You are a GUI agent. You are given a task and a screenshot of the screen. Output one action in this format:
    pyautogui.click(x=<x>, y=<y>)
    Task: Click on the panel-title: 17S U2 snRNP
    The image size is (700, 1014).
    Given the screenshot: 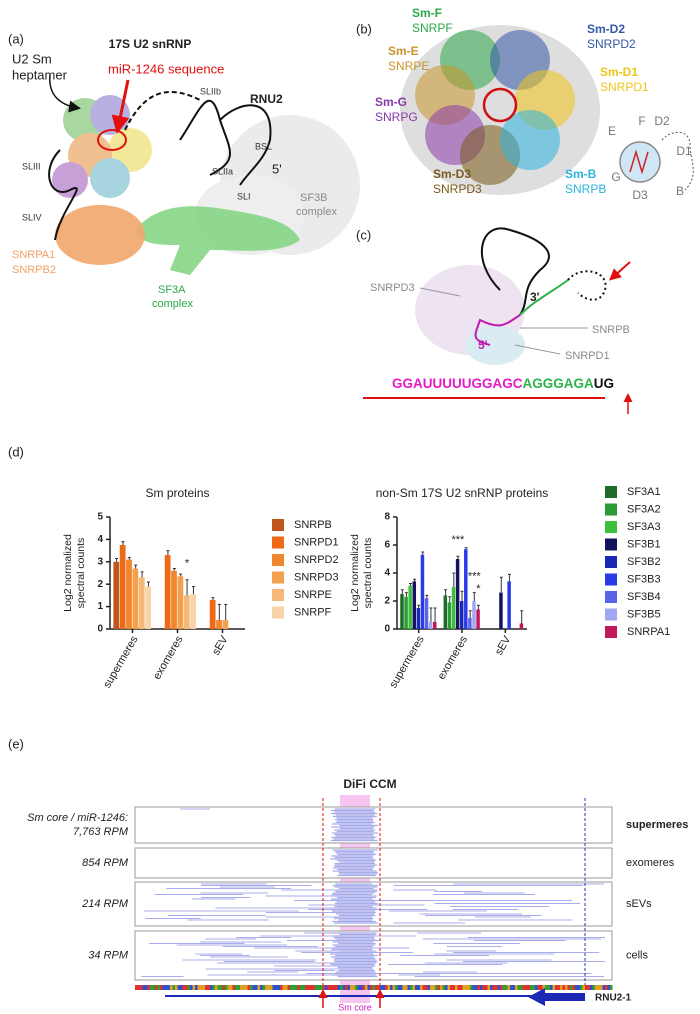 What is the action you would take?
    pyautogui.click(x=150, y=44)
    